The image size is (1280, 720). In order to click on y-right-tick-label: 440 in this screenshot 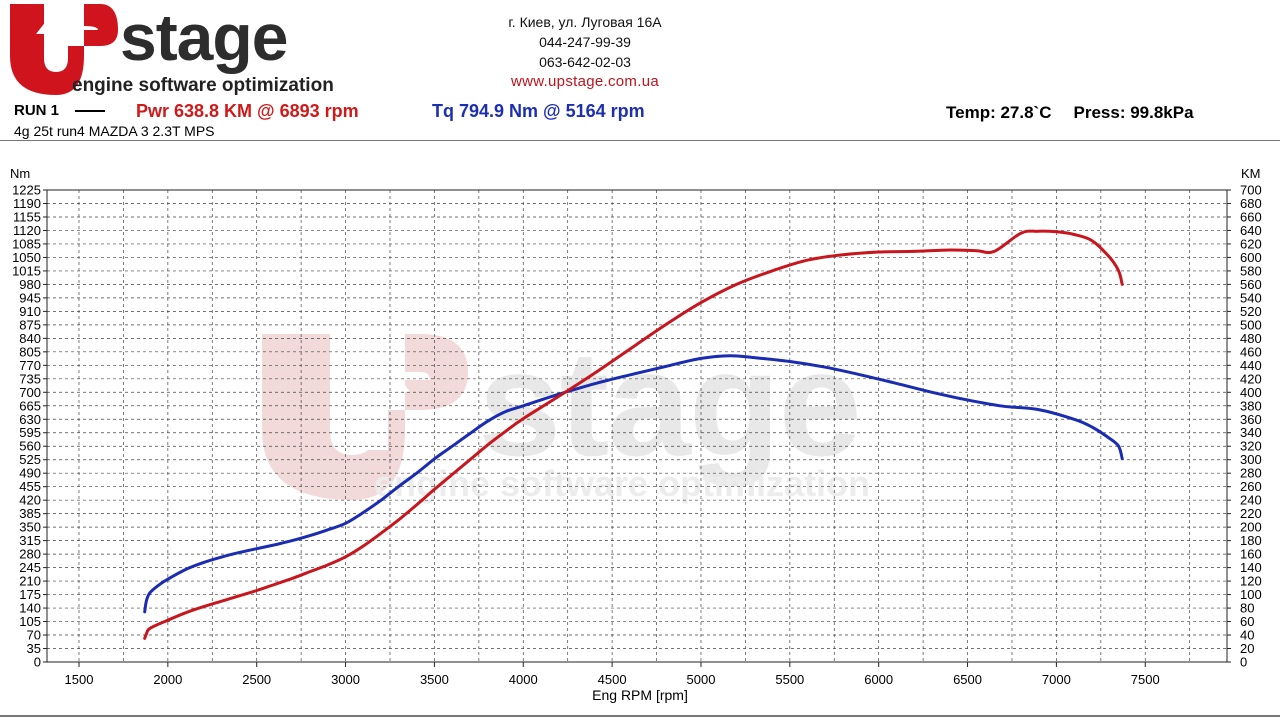, I will do `click(1251, 365)`.